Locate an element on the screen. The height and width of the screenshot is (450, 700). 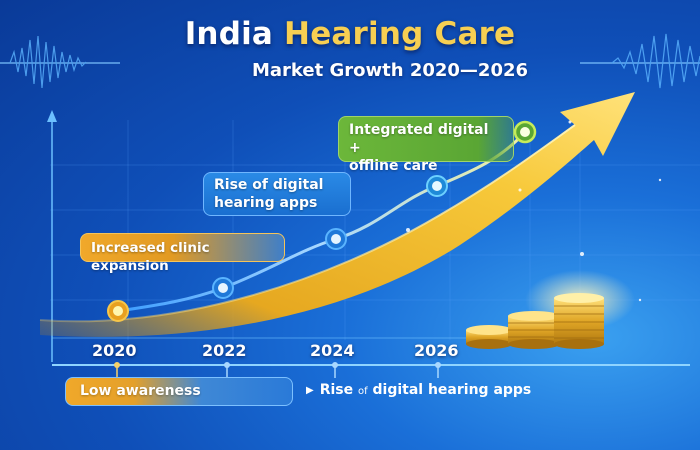
year-label-2020: 2020 is located at coordinates (114, 350).